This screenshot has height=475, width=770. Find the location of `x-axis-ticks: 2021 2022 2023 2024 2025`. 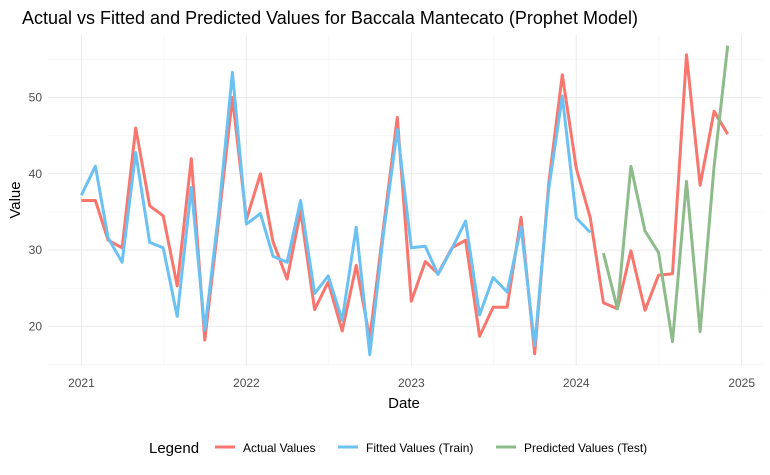

x-axis-ticks: 2021 2022 2023 2024 2025 is located at coordinates (411, 383).